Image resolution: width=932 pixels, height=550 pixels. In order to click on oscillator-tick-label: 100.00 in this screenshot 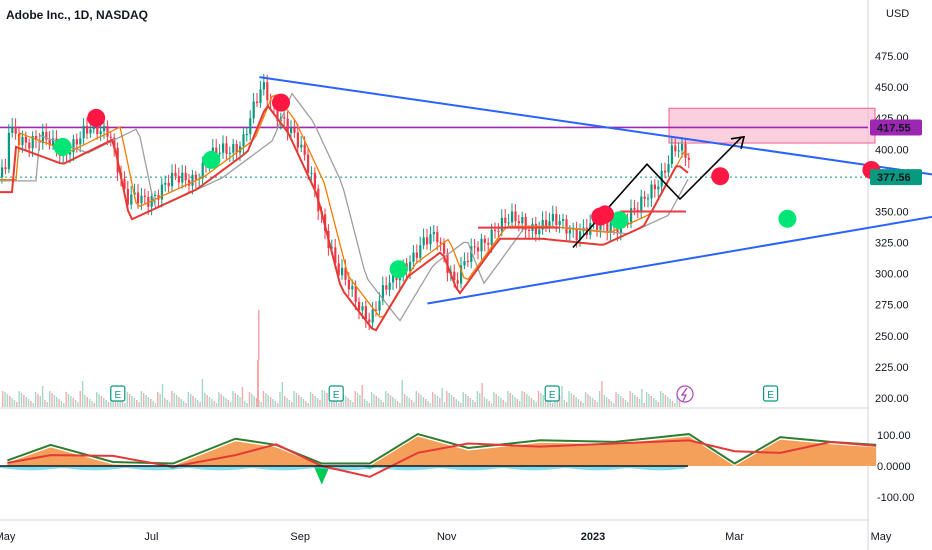, I will do `click(894, 436)`.